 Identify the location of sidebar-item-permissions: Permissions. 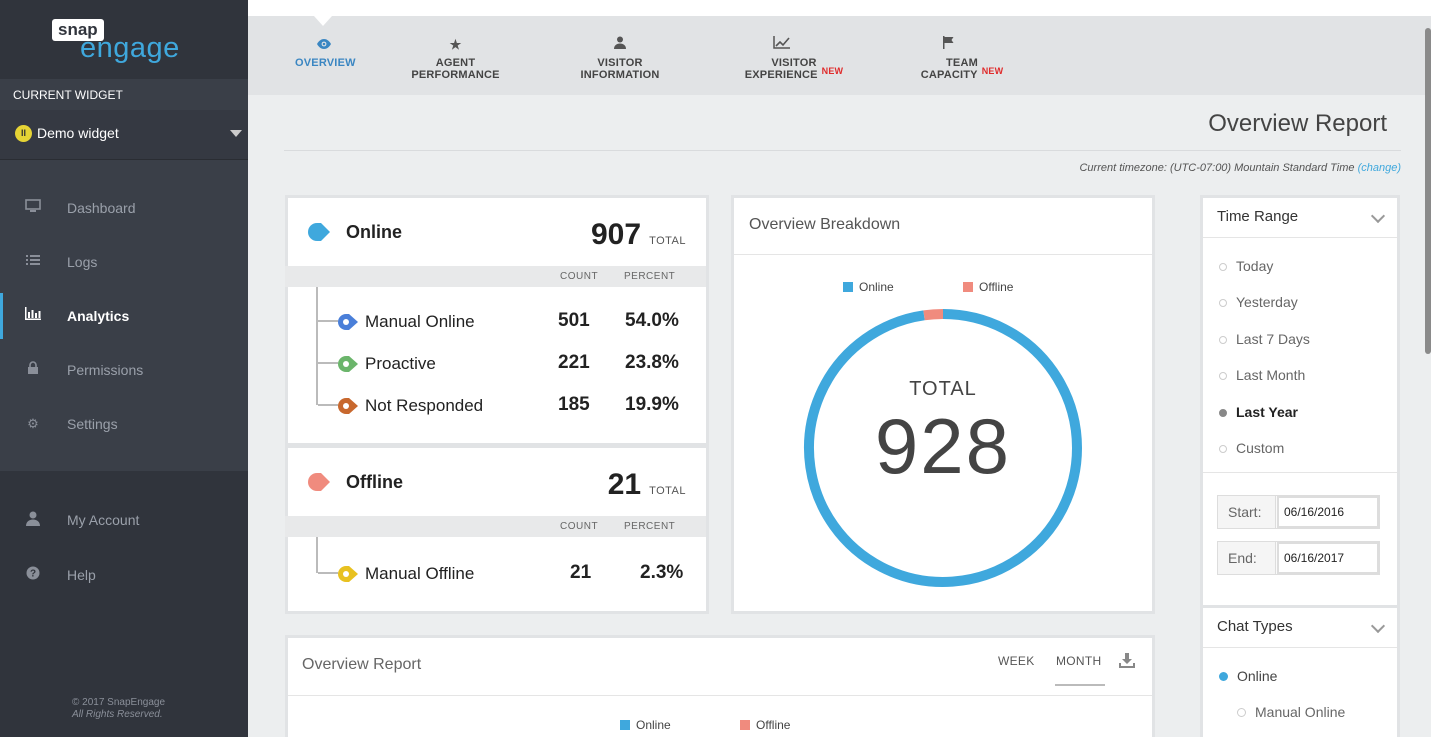
(124, 370).